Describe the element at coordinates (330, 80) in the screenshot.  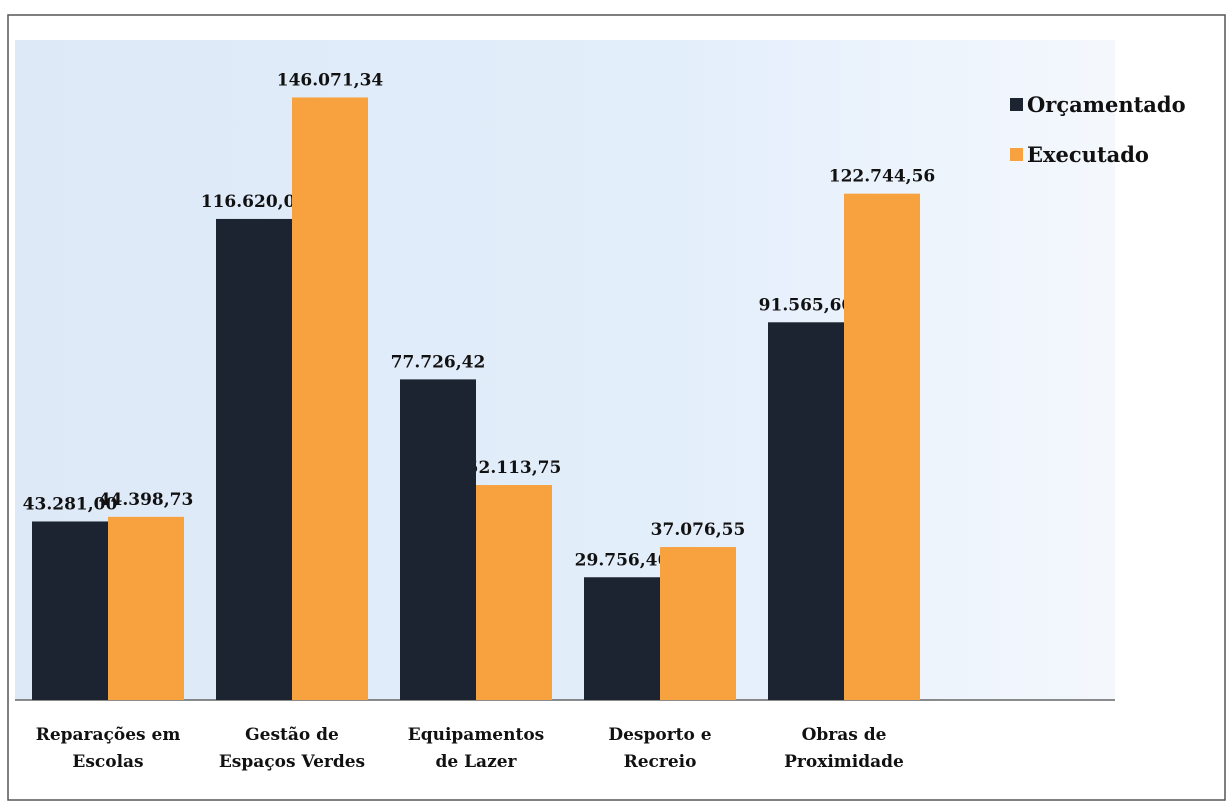
I see `value-label: 146.071,34` at that location.